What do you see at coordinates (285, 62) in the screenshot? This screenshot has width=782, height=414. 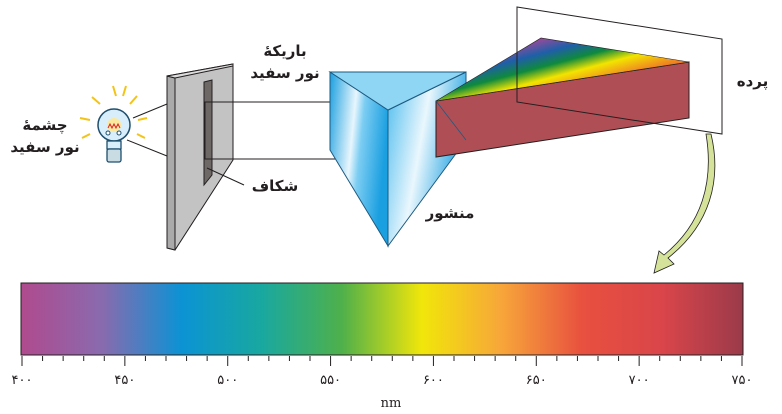 I see `beam-label: باریکهٔ نور سفید` at bounding box center [285, 62].